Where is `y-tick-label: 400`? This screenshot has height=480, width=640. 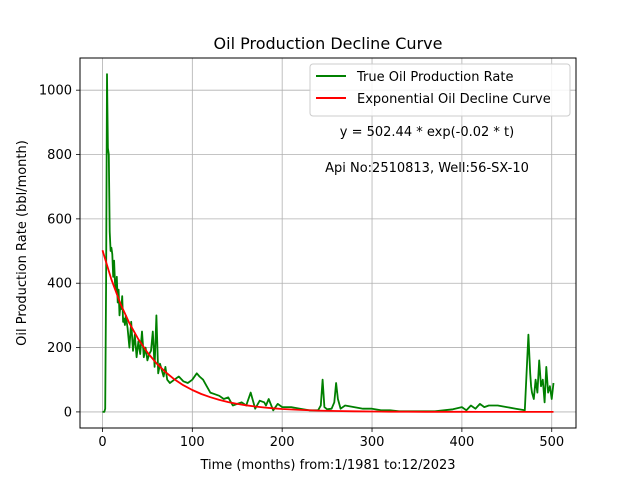 y-tick-label: 400 is located at coordinates (59, 284).